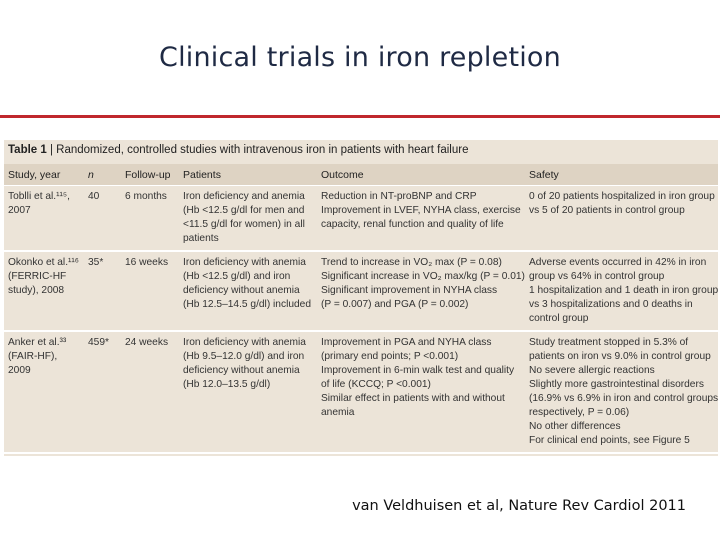 Image resolution: width=720 pixels, height=540 pixels. What do you see at coordinates (37, 276) in the screenshot?
I see `cell-text-line: (FERRIC-HF` at bounding box center [37, 276].